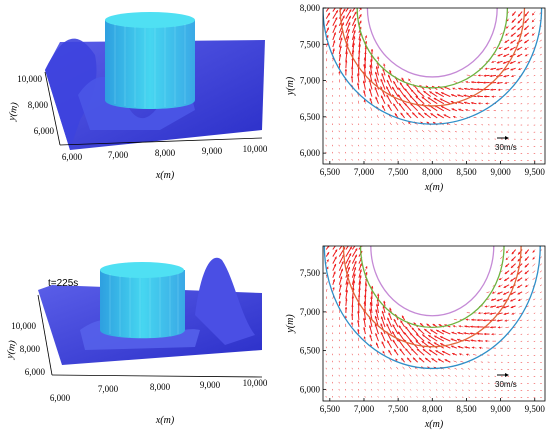 The image size is (550, 431). I want to click on x-axis-label: x(m), so click(165, 420).